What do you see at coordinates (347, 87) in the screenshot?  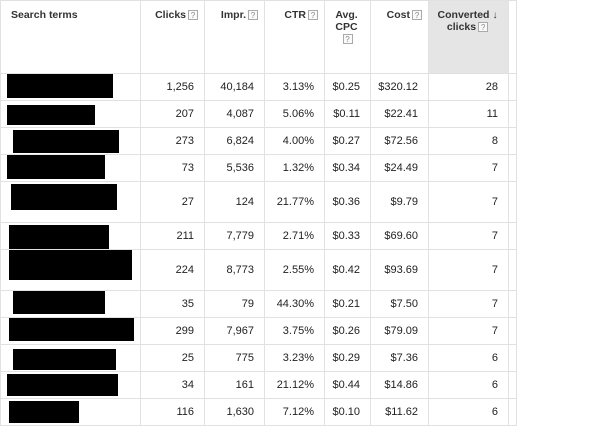 I see `cell-avg-cpc: $0.25` at bounding box center [347, 87].